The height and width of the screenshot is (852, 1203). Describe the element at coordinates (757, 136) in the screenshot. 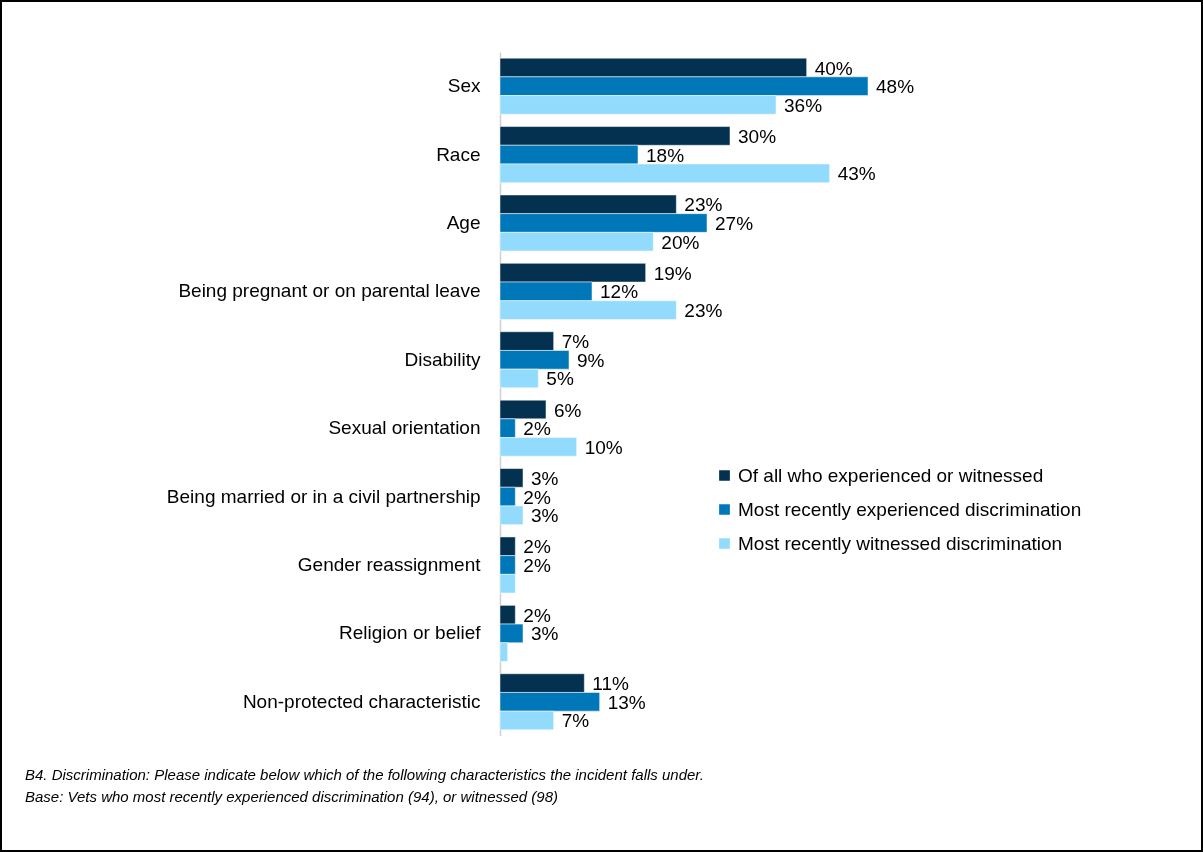

I see `data-label: 30%` at that location.